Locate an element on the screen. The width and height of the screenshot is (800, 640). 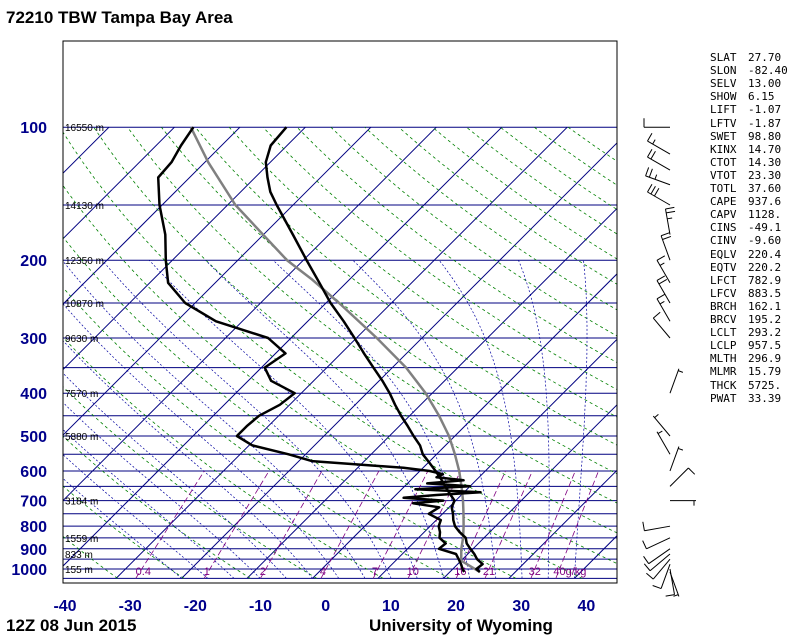
index-value: 195.2 is located at coordinates (765, 319).